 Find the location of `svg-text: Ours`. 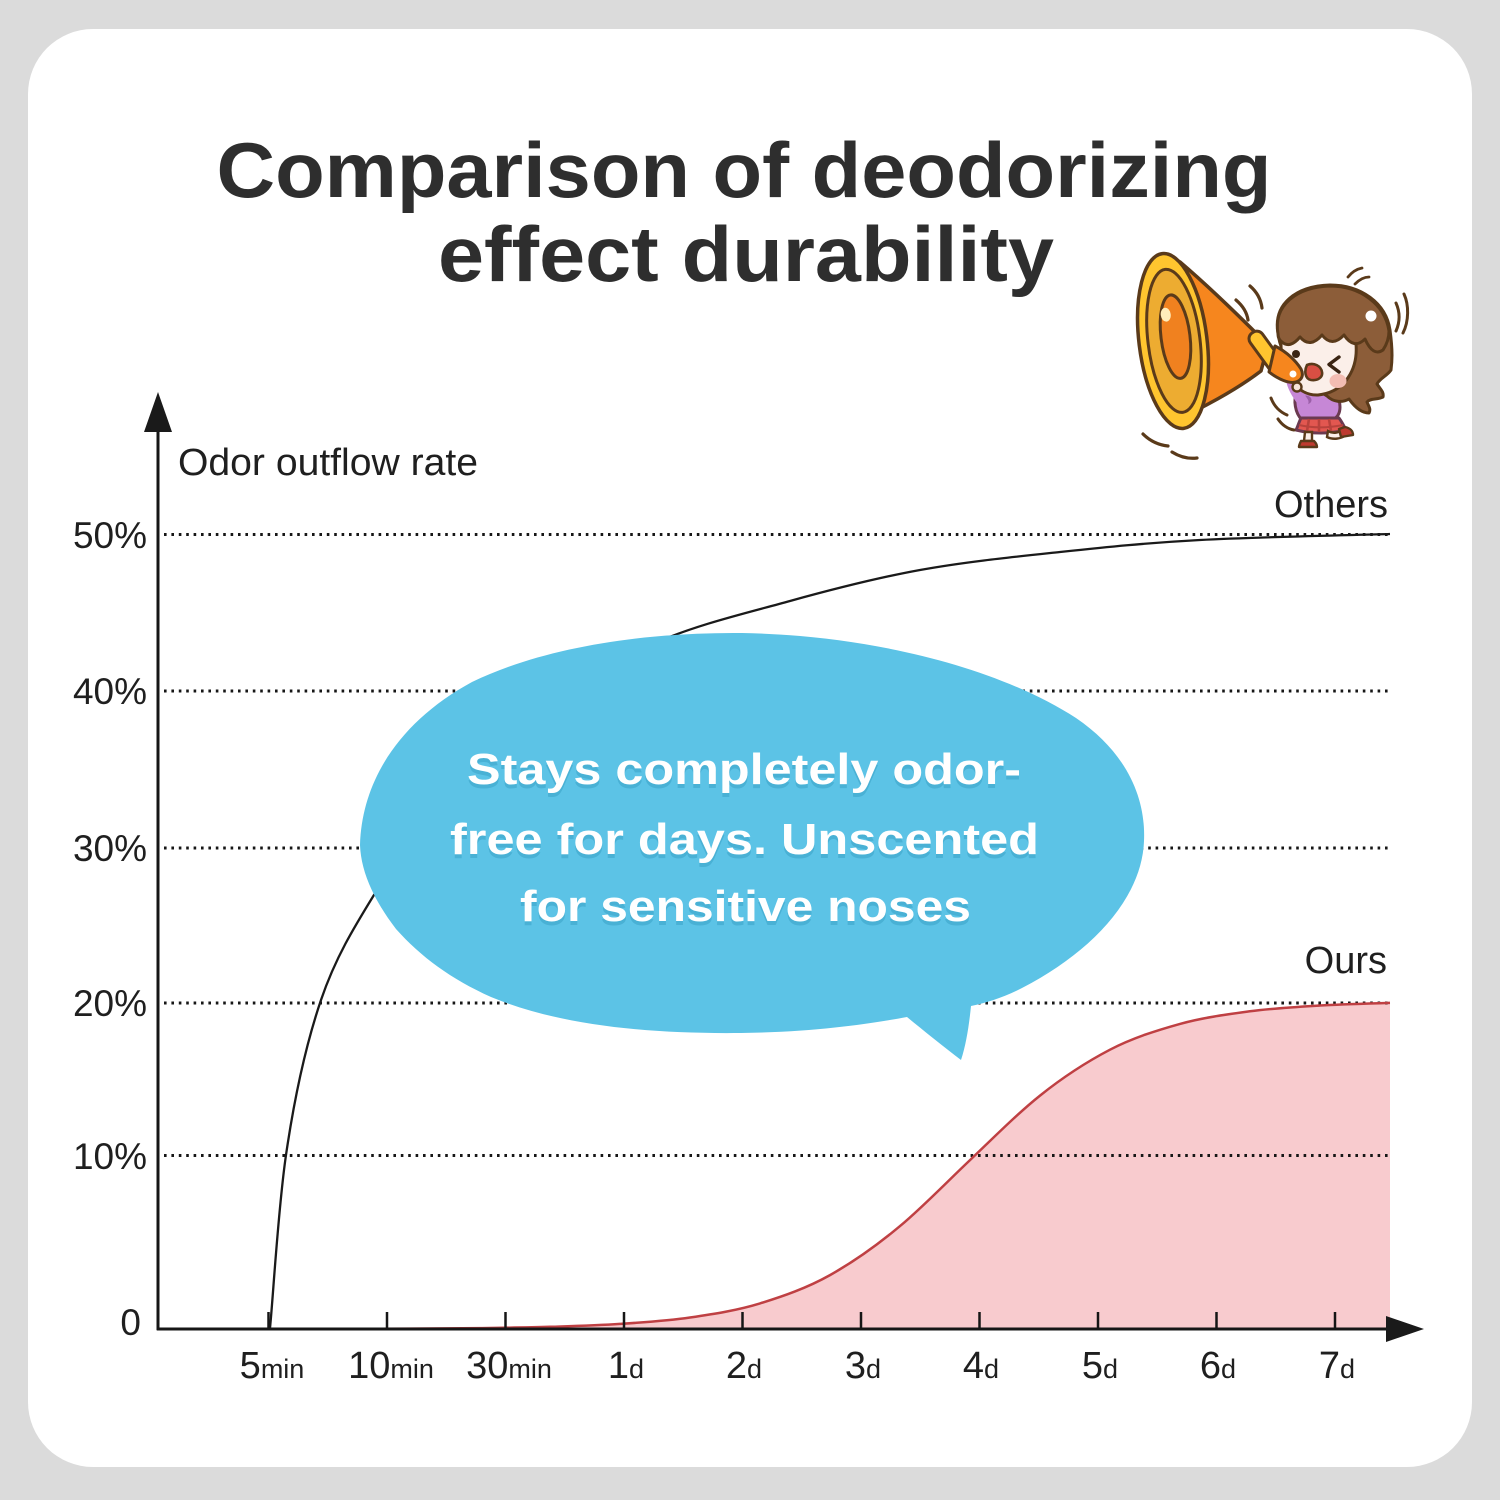

svg-text: Ours is located at coordinates (1346, 961).